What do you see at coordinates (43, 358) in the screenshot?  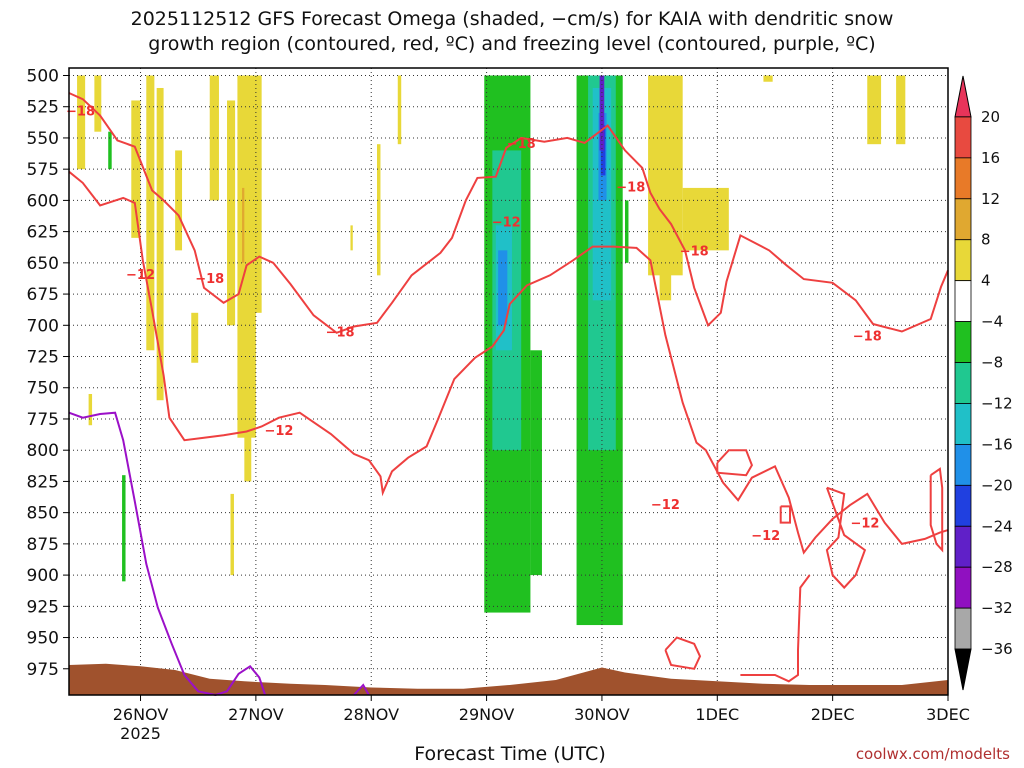 I see `y-tick-label: 725` at bounding box center [43, 358].